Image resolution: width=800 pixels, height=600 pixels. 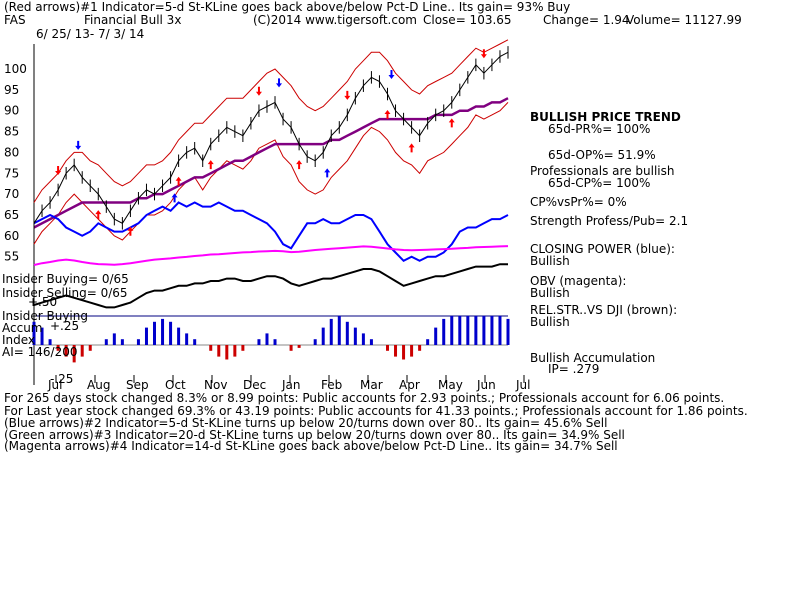 What do you see at coordinates (11, 236) in the screenshot?
I see `y-tick-label: 60` at bounding box center [11, 236].